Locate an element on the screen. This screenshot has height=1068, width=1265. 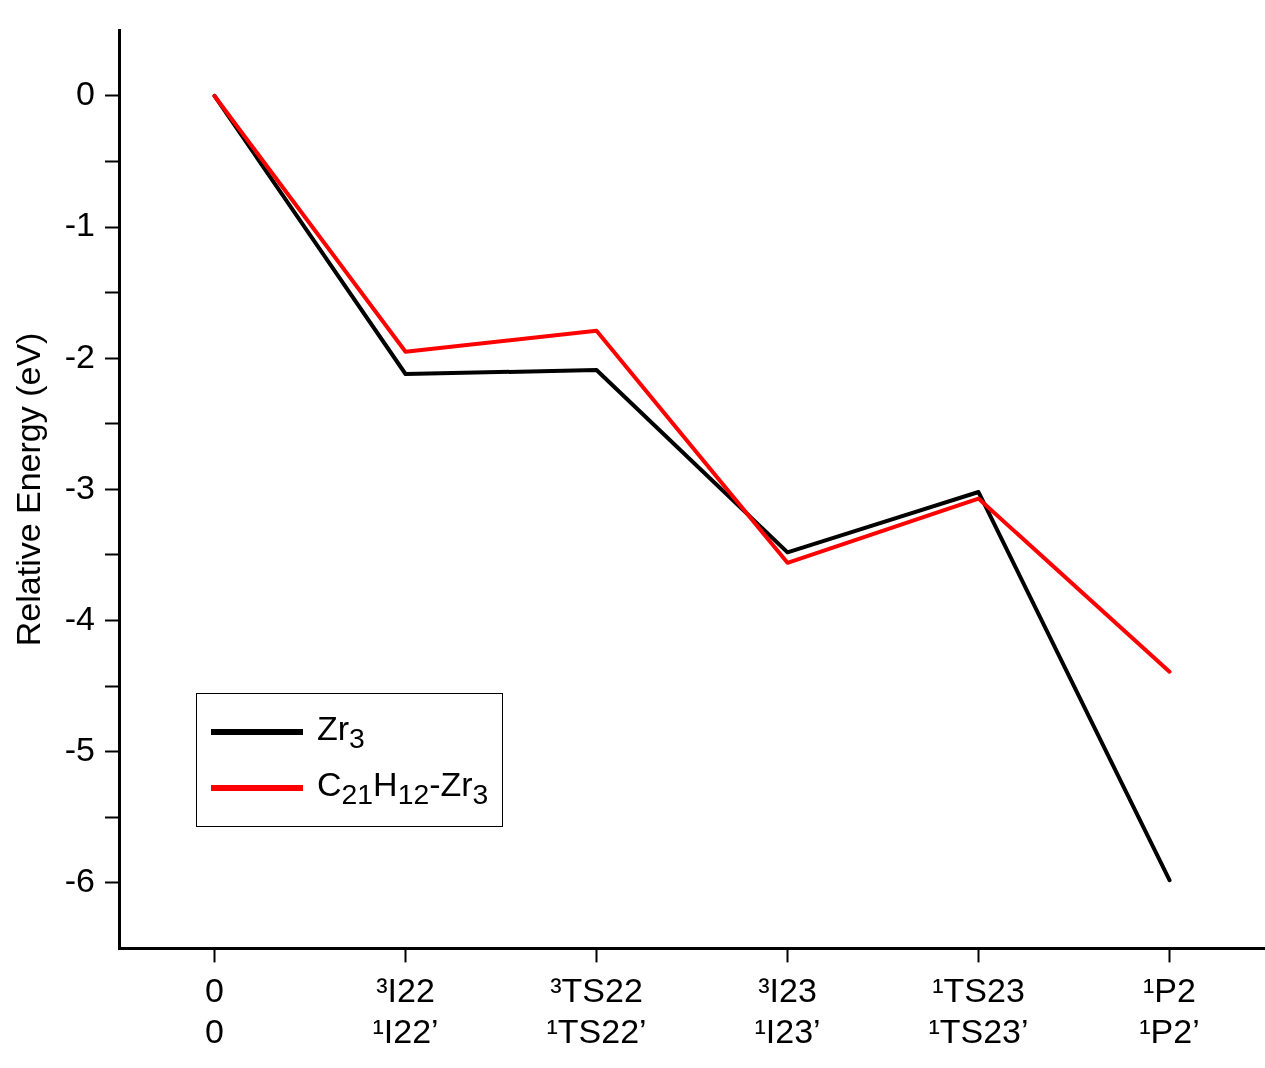
y-axis-title: Relative Energy (eV) is located at coordinates (27, 489).